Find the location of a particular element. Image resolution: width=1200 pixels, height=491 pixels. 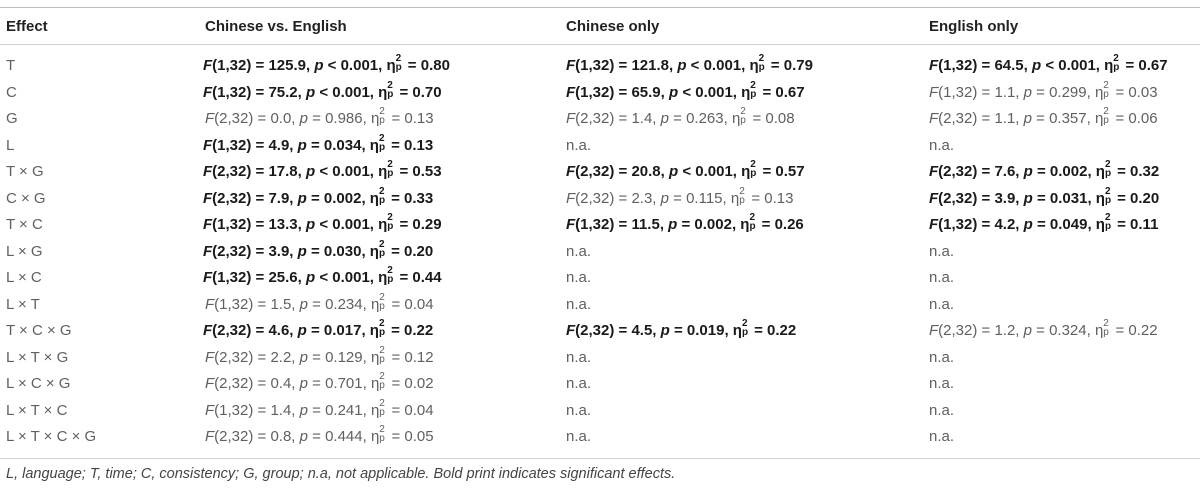

stat-ptext: = 0.017, is located at coordinates (338, 330).